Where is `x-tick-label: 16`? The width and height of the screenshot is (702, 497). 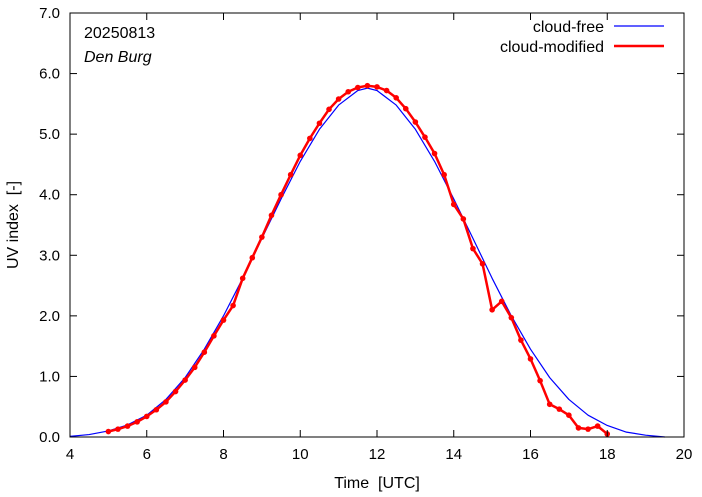 x-tick-label: 16 is located at coordinates (530, 454).